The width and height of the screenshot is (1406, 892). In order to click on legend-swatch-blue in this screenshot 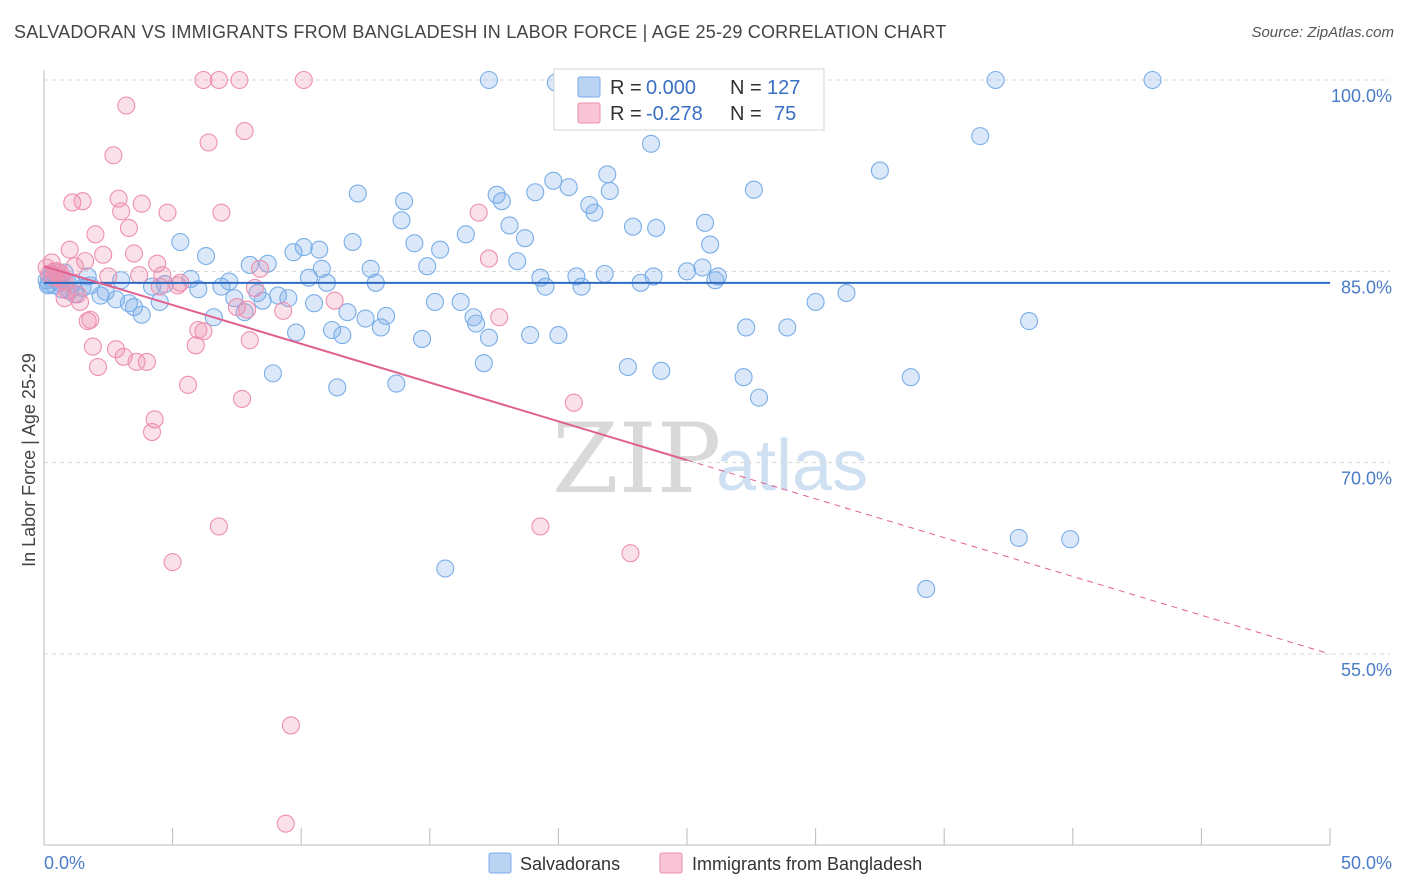, I will do `click(589, 87)`.